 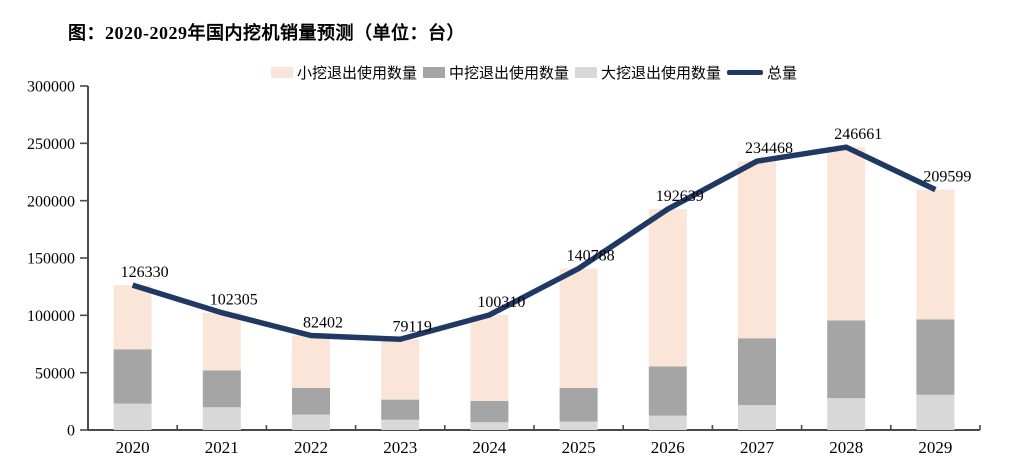 I want to click on legend-item-small-excavator: 小挖退出使用数量, so click(x=343, y=72).